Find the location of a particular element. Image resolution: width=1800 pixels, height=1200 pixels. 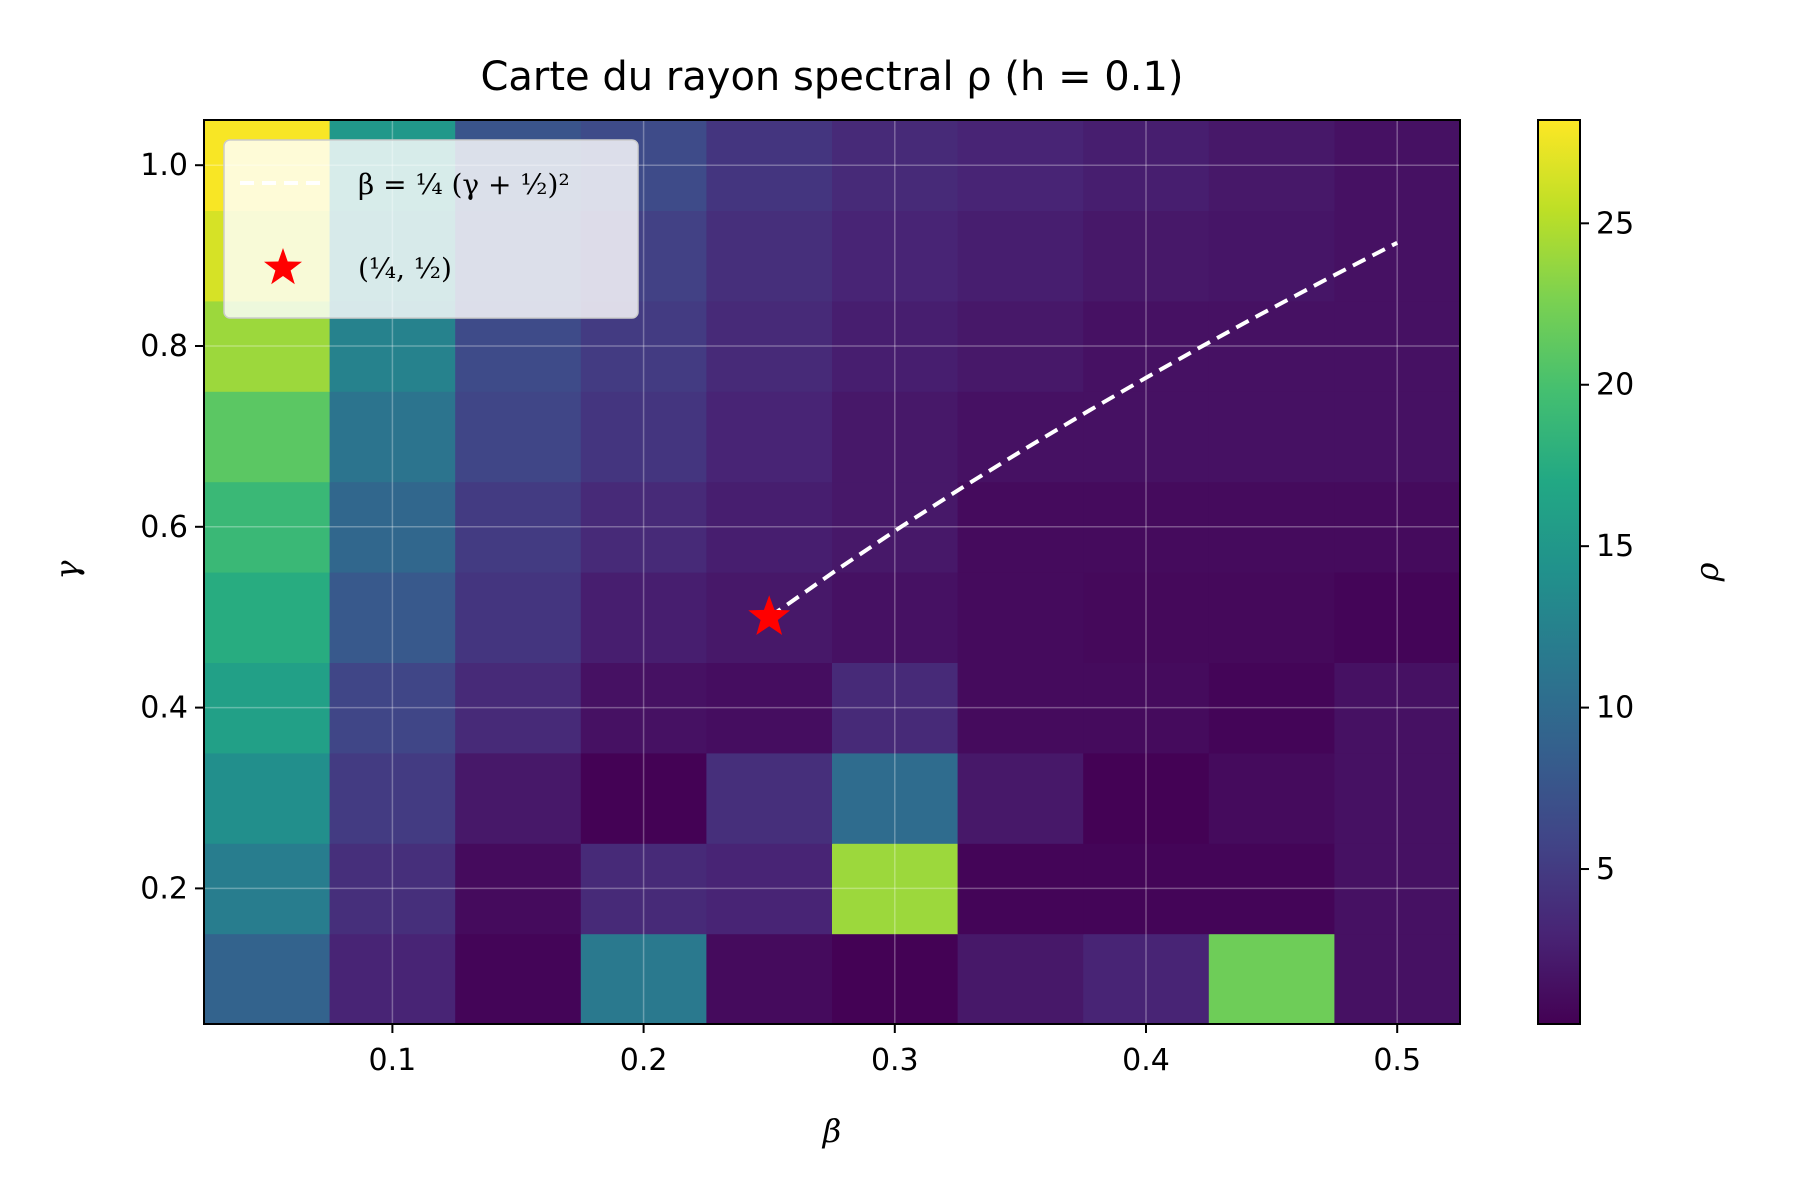

colorbar: 5 10 15 20 25 ρ is located at coordinates (1631, 572).